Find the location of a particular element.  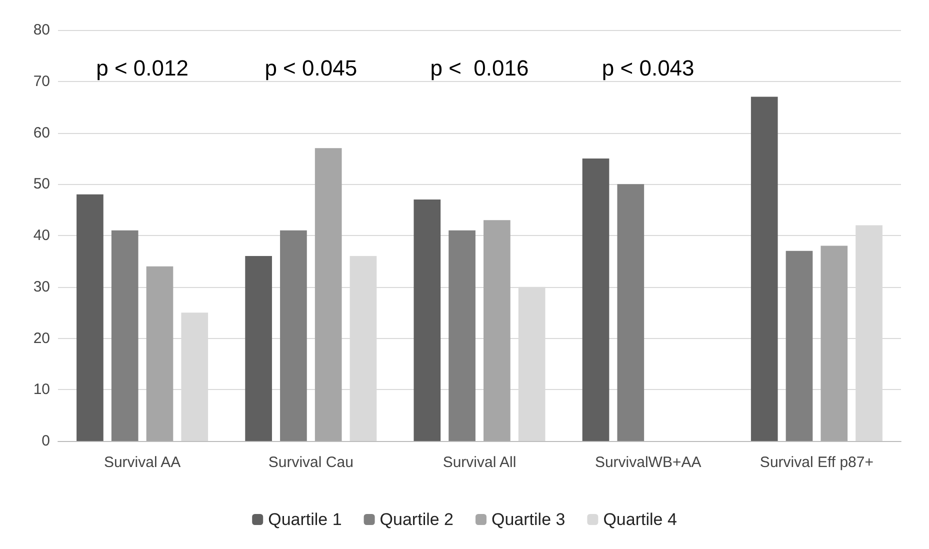

y-tick-label: 70 is located at coordinates (41, 81).